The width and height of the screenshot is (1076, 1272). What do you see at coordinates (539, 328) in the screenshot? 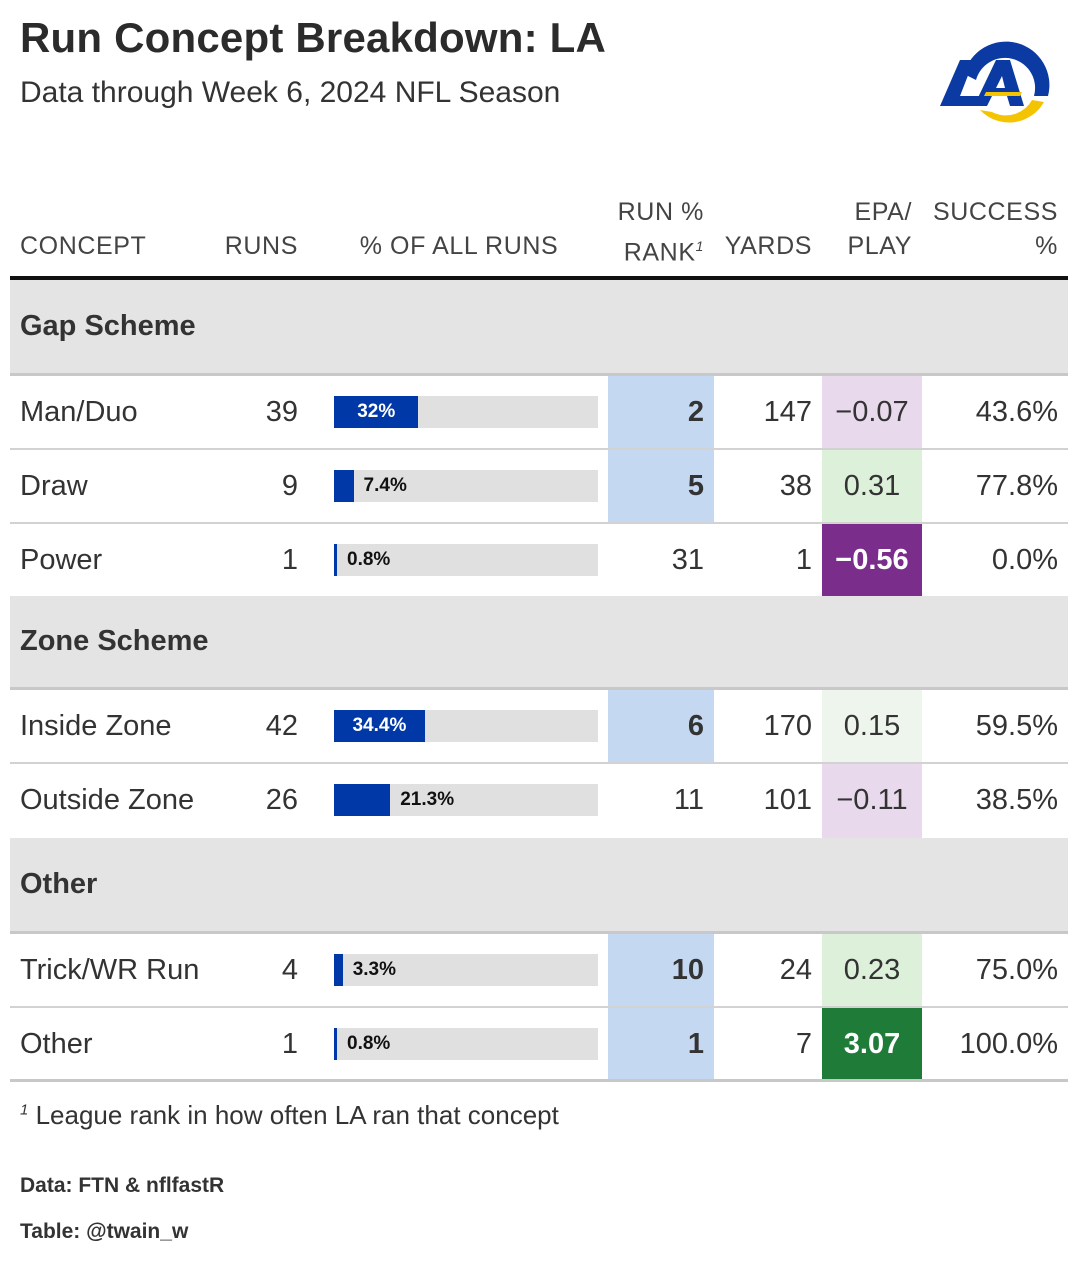
I see `group-header: Gap Scheme` at bounding box center [539, 328].